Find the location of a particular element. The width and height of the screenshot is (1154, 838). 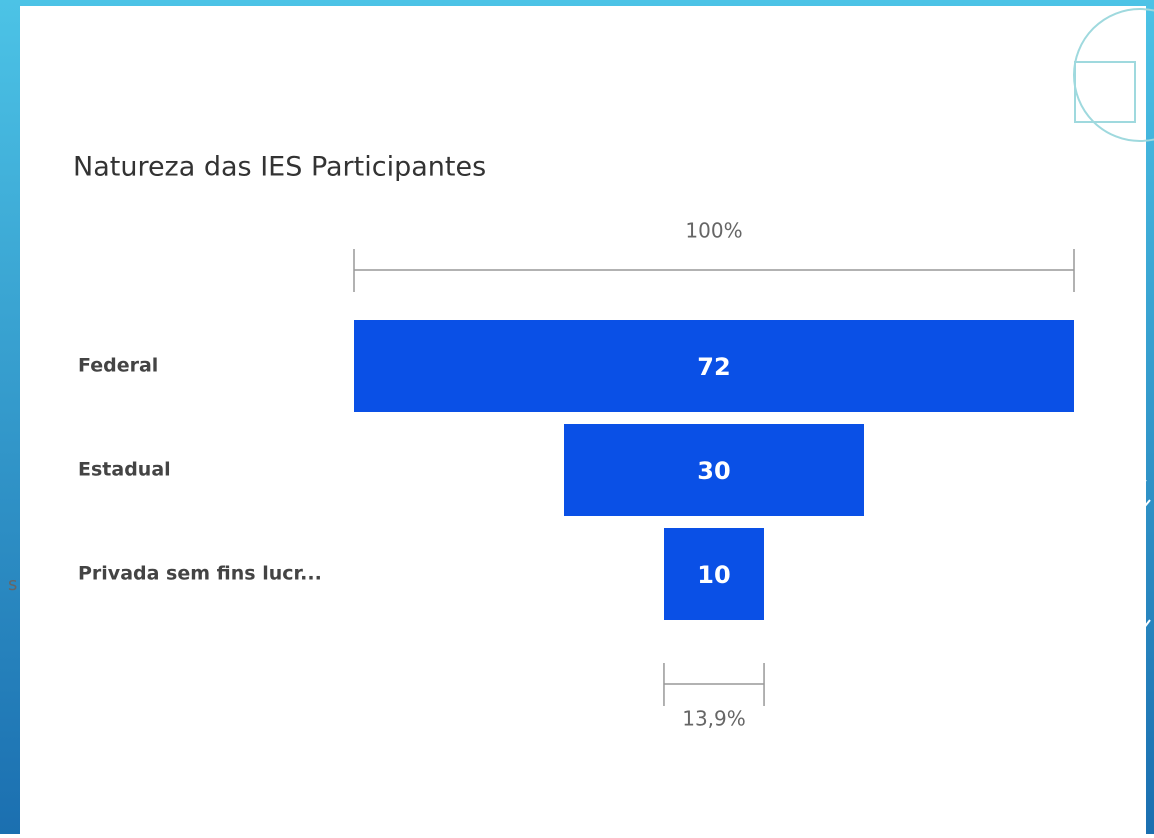

chart-title: Natureza das IES Participantes is located at coordinates (279, 167).